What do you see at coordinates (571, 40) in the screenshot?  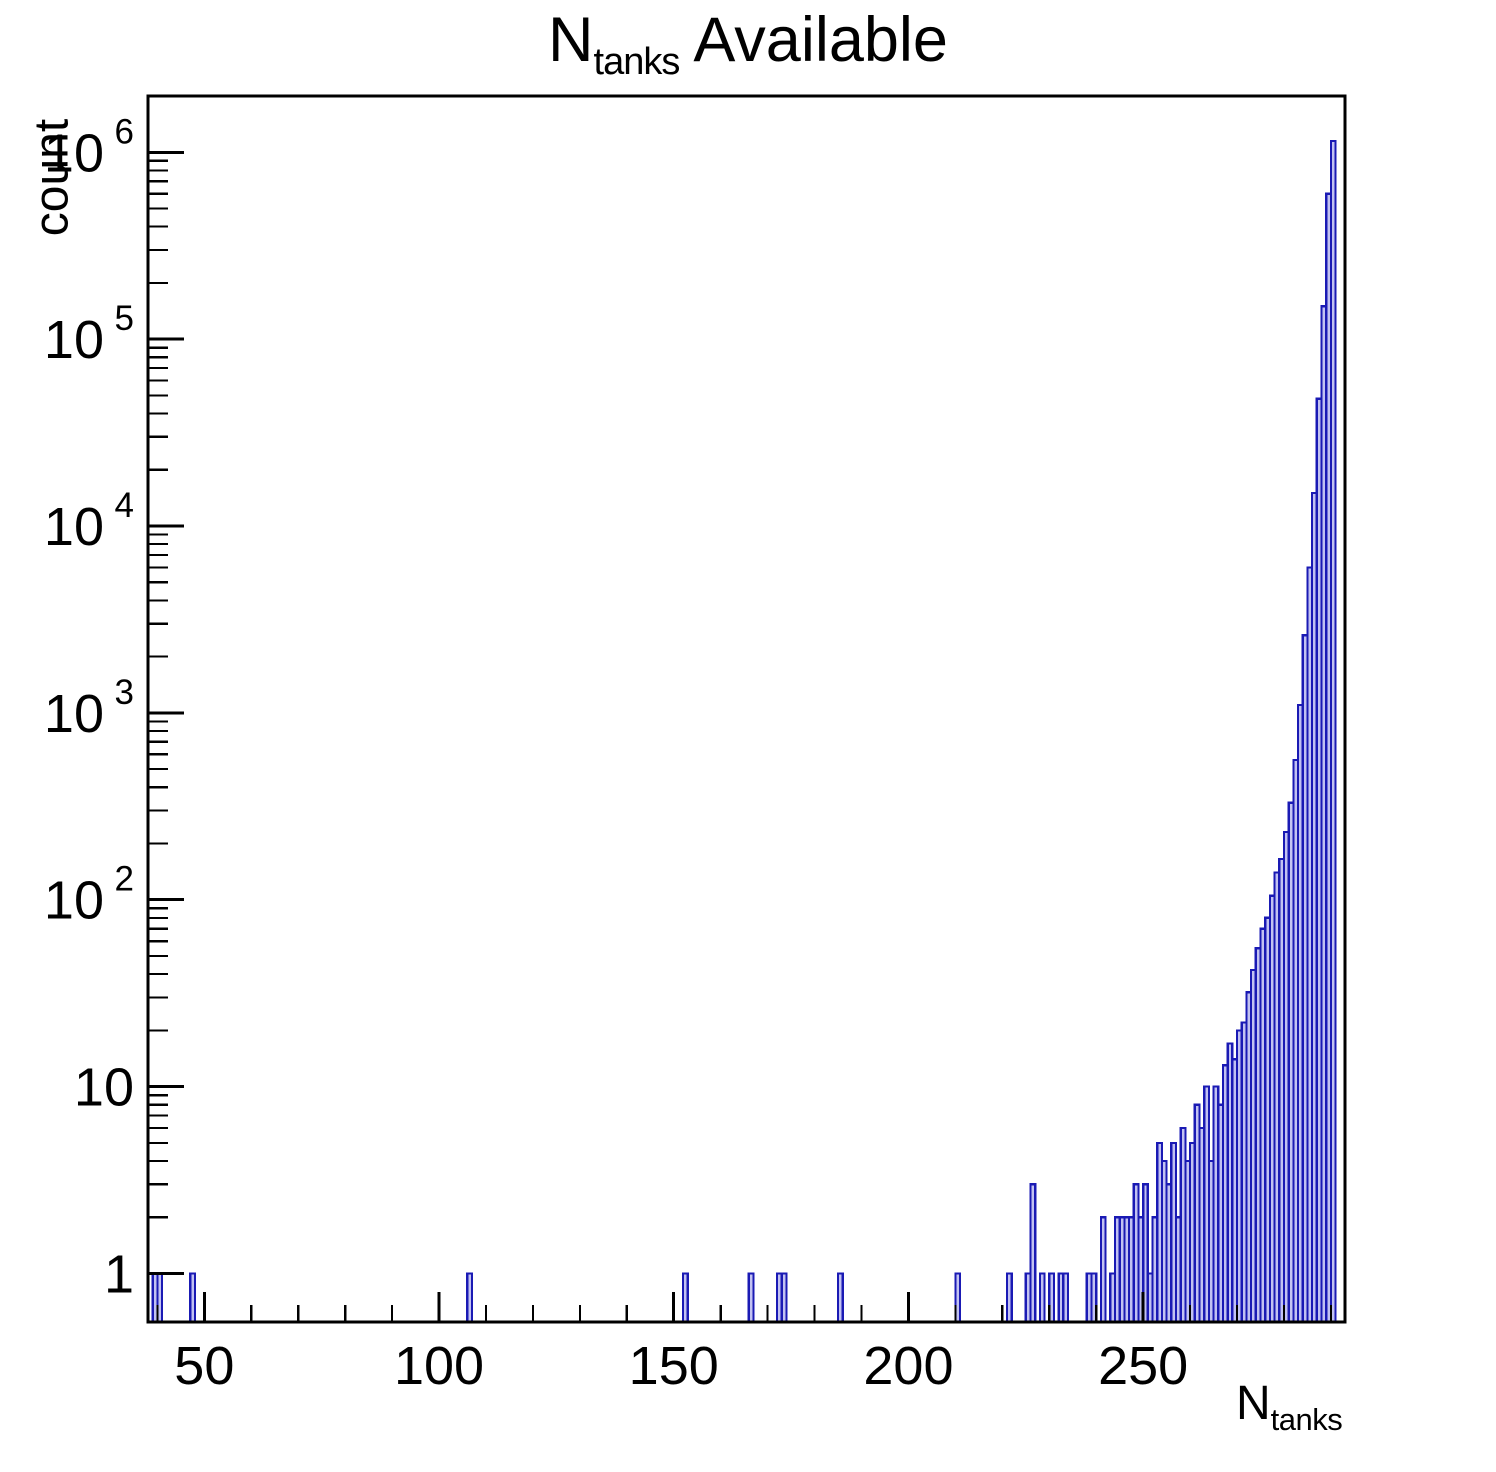 I see `title-main: N` at bounding box center [571, 40].